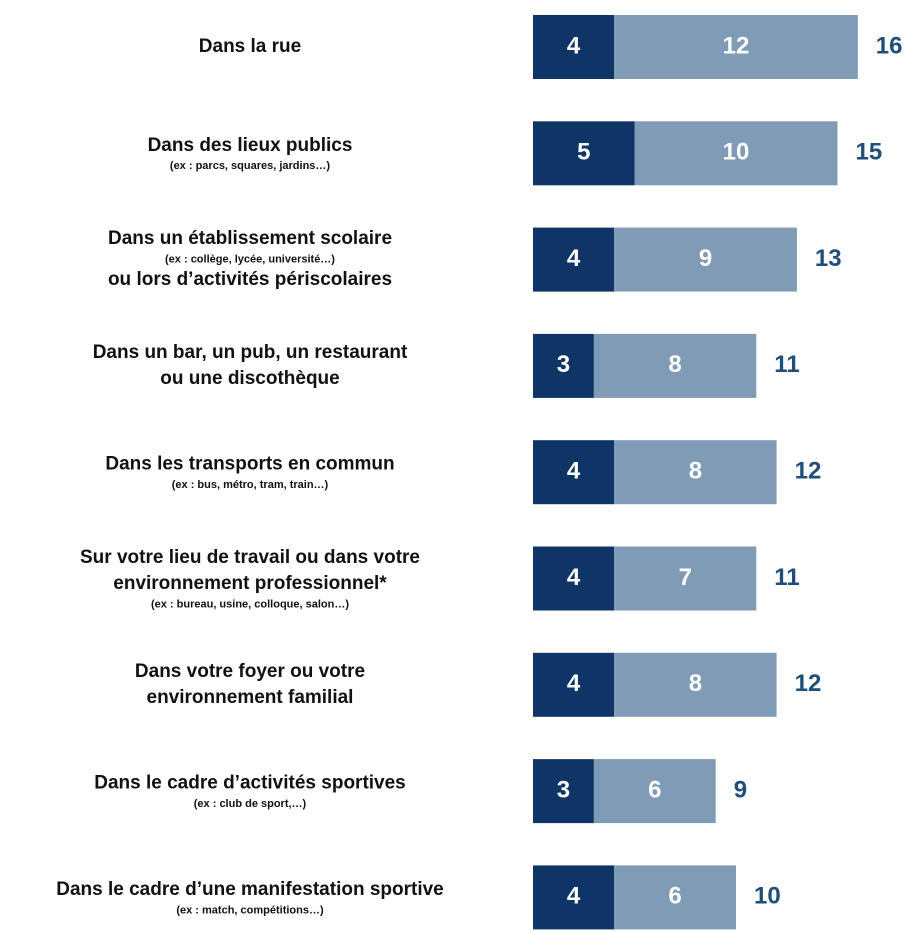  What do you see at coordinates (250, 46) in the screenshot?
I see `category-label: Dans la rue` at bounding box center [250, 46].